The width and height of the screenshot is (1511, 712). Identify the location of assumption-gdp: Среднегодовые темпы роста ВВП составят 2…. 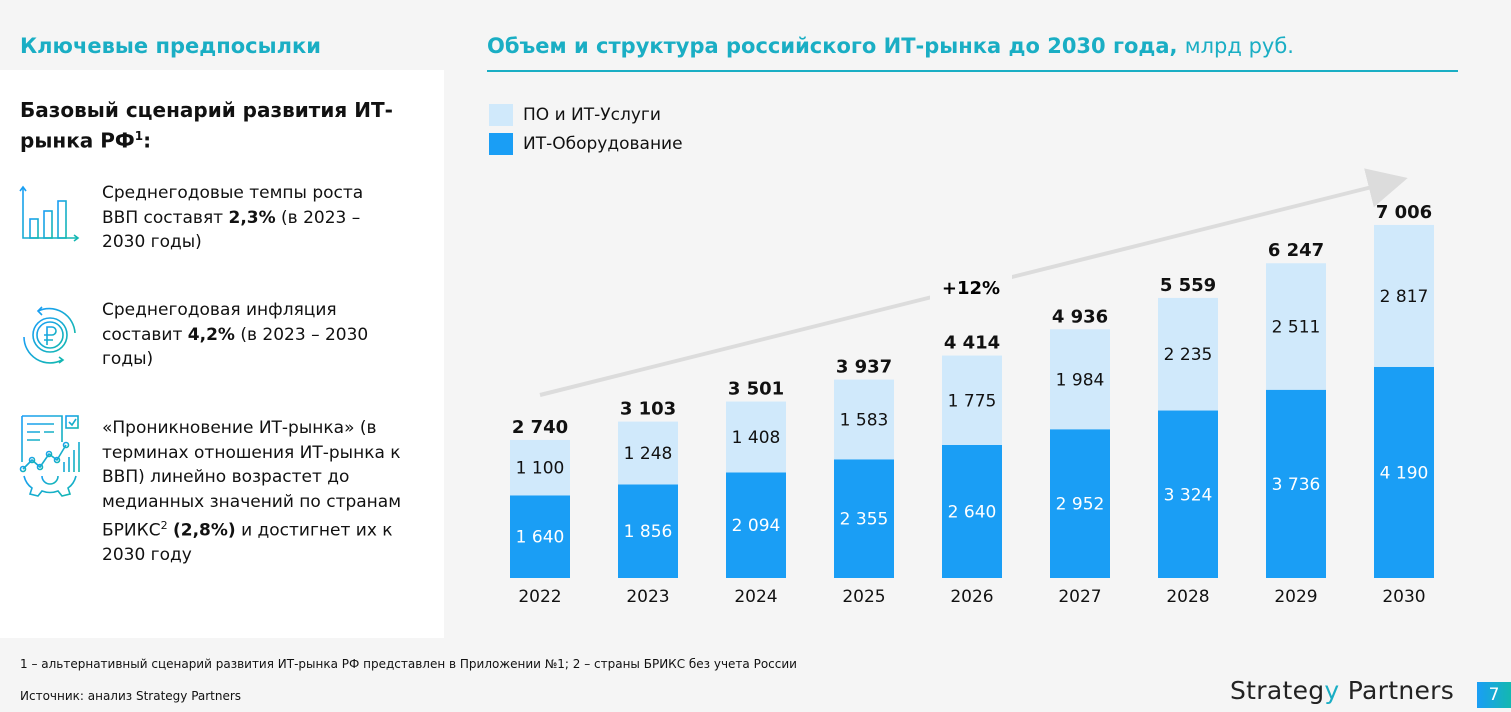
(252, 218).